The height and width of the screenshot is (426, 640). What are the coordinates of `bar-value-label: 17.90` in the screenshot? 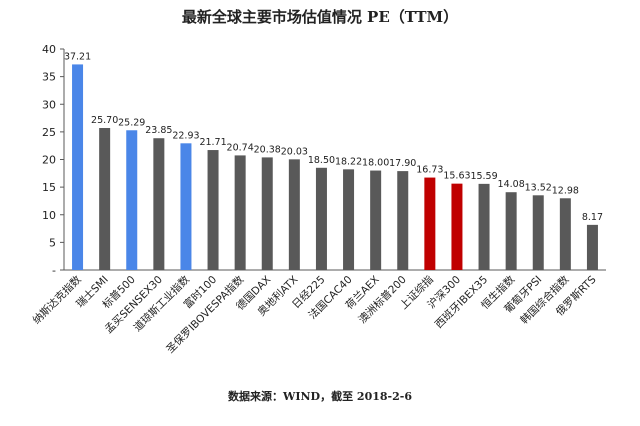 It's located at (402, 163).